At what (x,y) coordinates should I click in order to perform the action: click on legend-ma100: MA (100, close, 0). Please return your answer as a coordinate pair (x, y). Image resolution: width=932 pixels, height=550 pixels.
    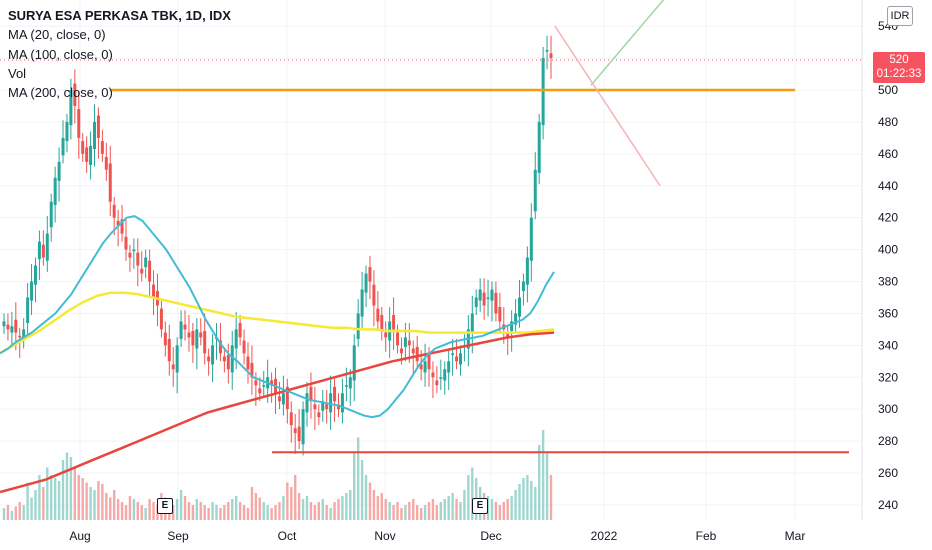
    Looking at the image, I should click on (60, 54).